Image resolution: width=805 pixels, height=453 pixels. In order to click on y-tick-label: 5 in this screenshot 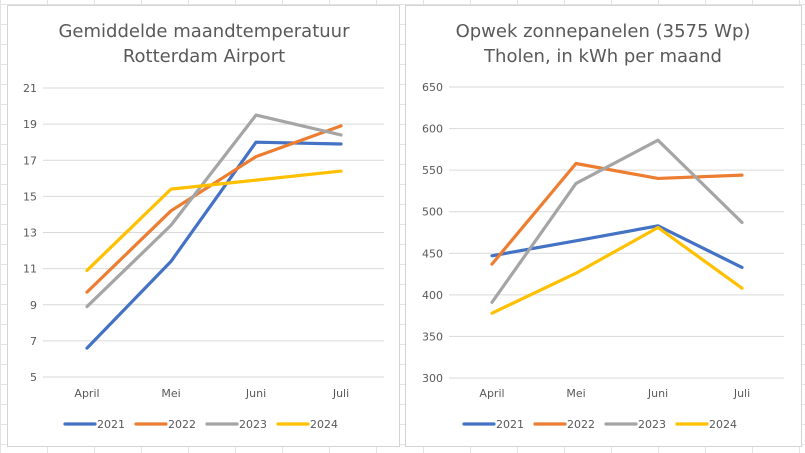, I will do `click(33, 377)`.